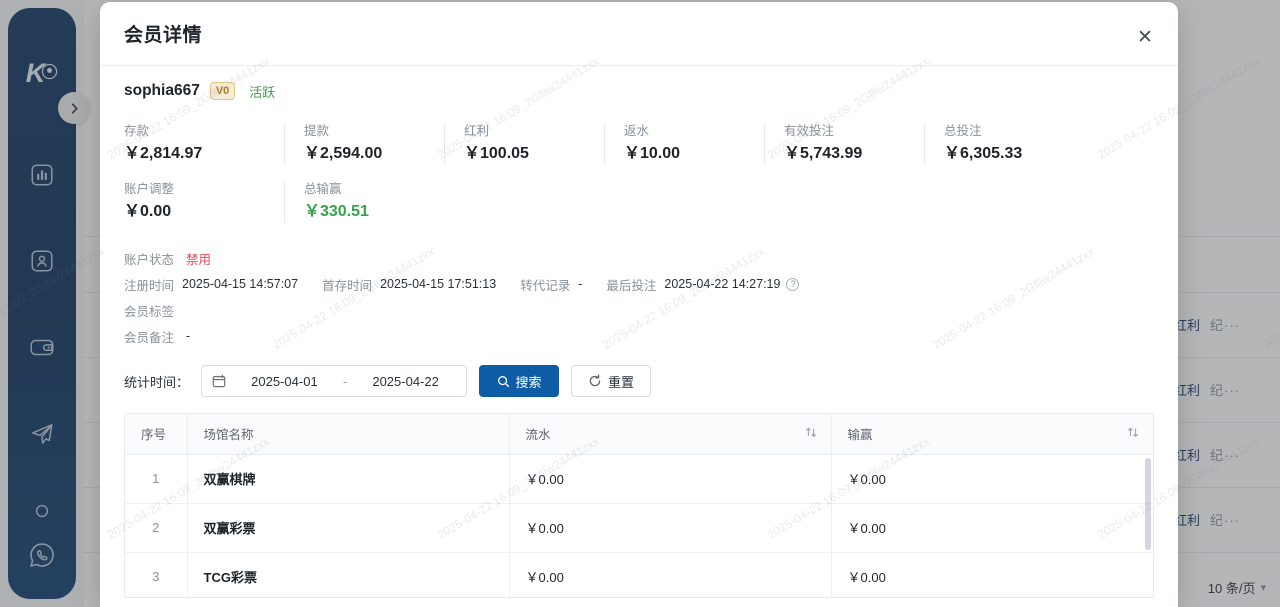 This screenshot has height=607, width=1280. I want to click on stat-value: ￥100.05, so click(496, 153).